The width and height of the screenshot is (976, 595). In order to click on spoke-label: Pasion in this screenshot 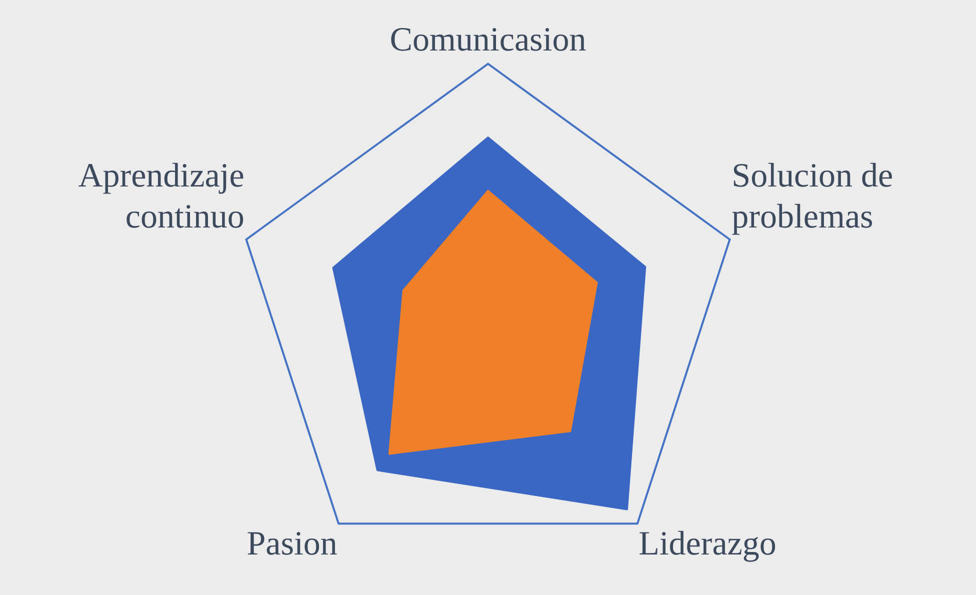, I will do `click(292, 544)`.